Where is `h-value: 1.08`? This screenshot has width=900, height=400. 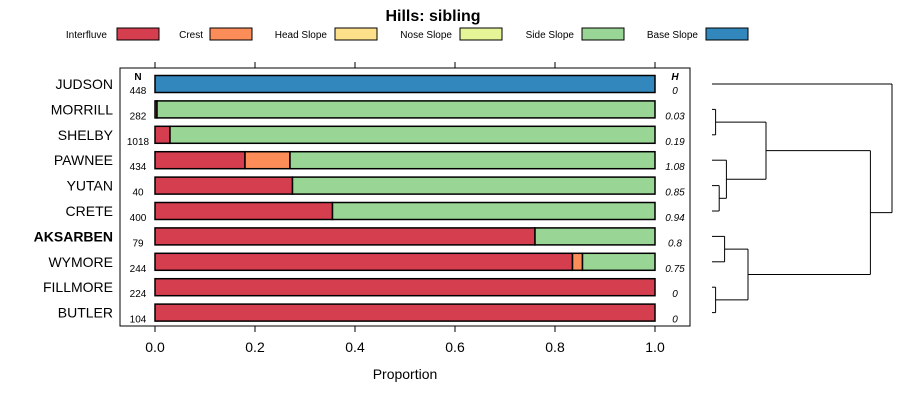
h-value: 1.08 is located at coordinates (675, 167).